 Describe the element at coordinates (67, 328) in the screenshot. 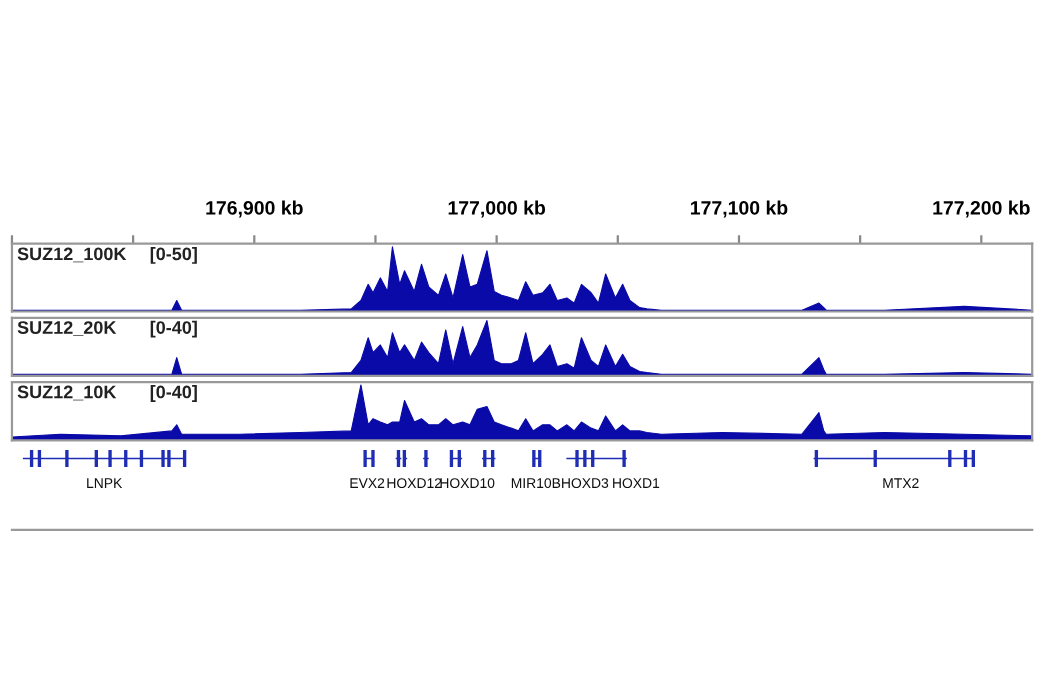

I see `chart-title: SUZ12_20K` at that location.